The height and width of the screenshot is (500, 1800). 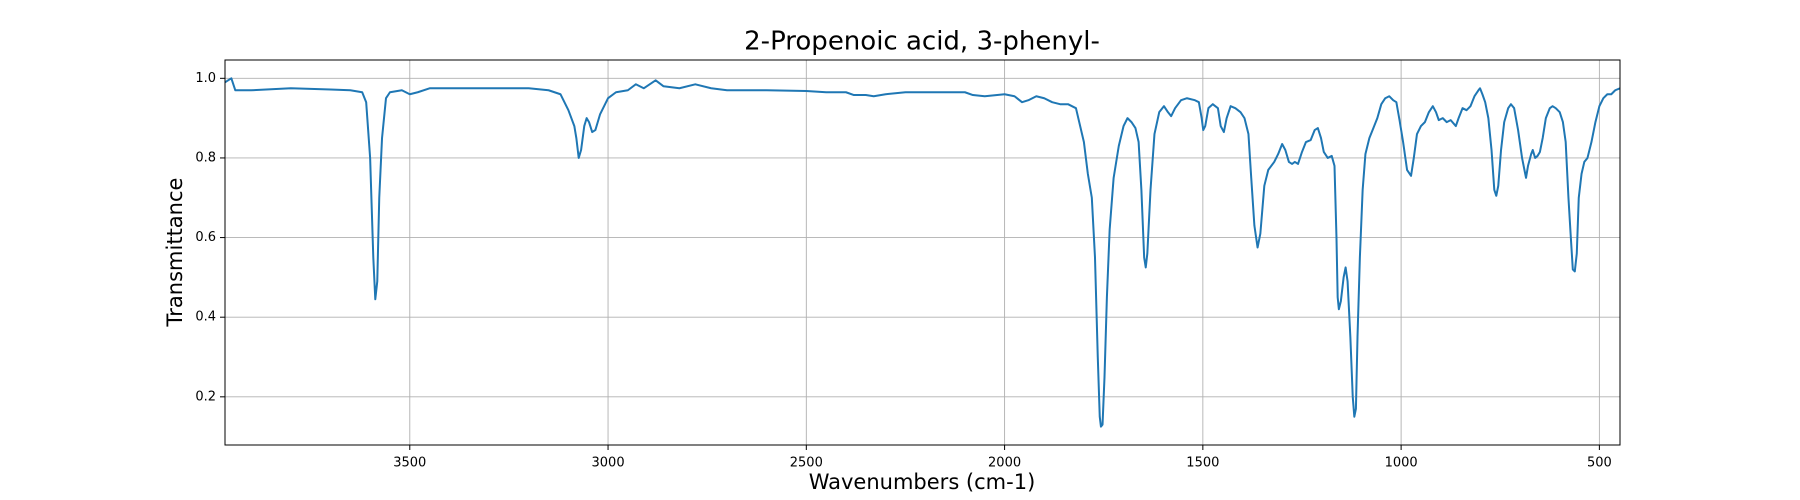 What do you see at coordinates (205, 317) in the screenshot?
I see `y-tick-label: 0.4` at bounding box center [205, 317].